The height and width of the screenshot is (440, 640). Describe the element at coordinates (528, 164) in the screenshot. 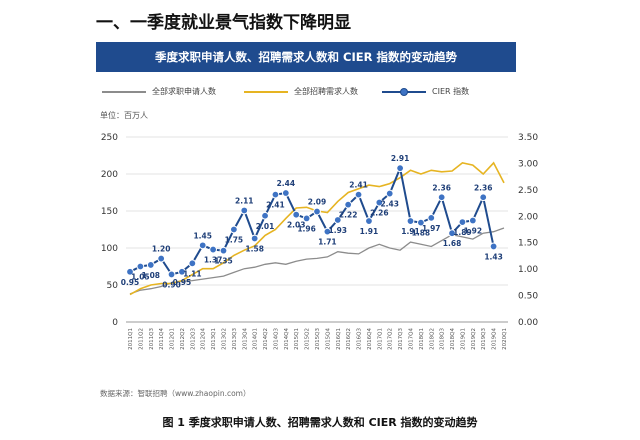

I see `y-right-tick-label-6: 3.00` at that location.